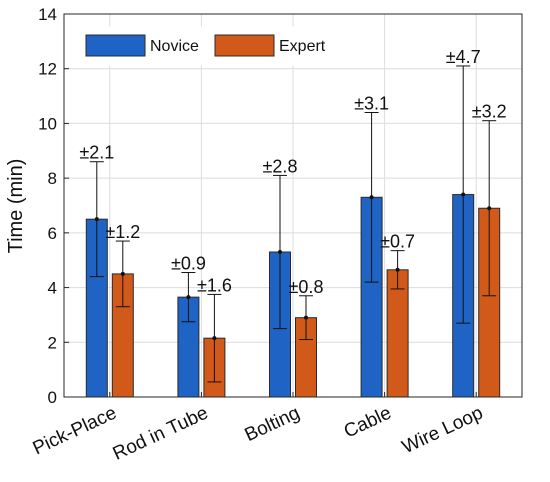  I want to click on error-label-expert: ±1.6, so click(214, 285).